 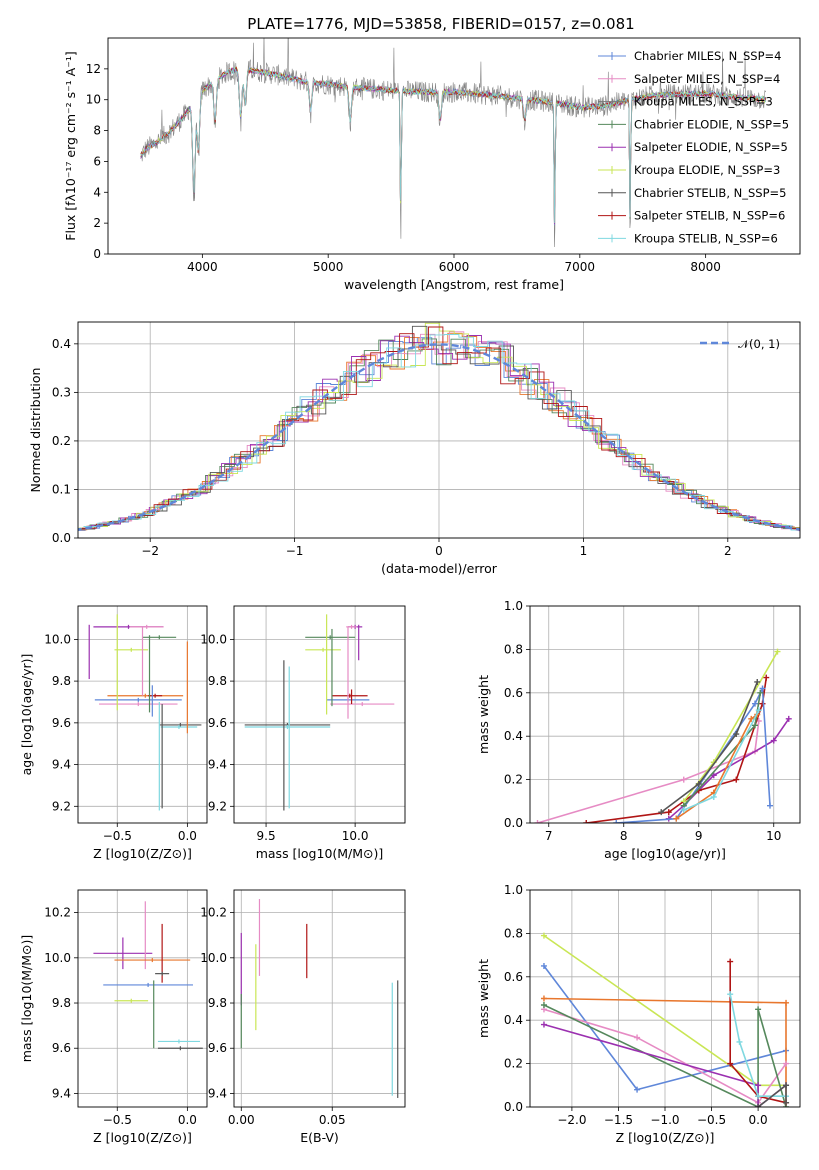 What do you see at coordinates (97, 223) in the screenshot?
I see `y-tick-label: 2` at bounding box center [97, 223].